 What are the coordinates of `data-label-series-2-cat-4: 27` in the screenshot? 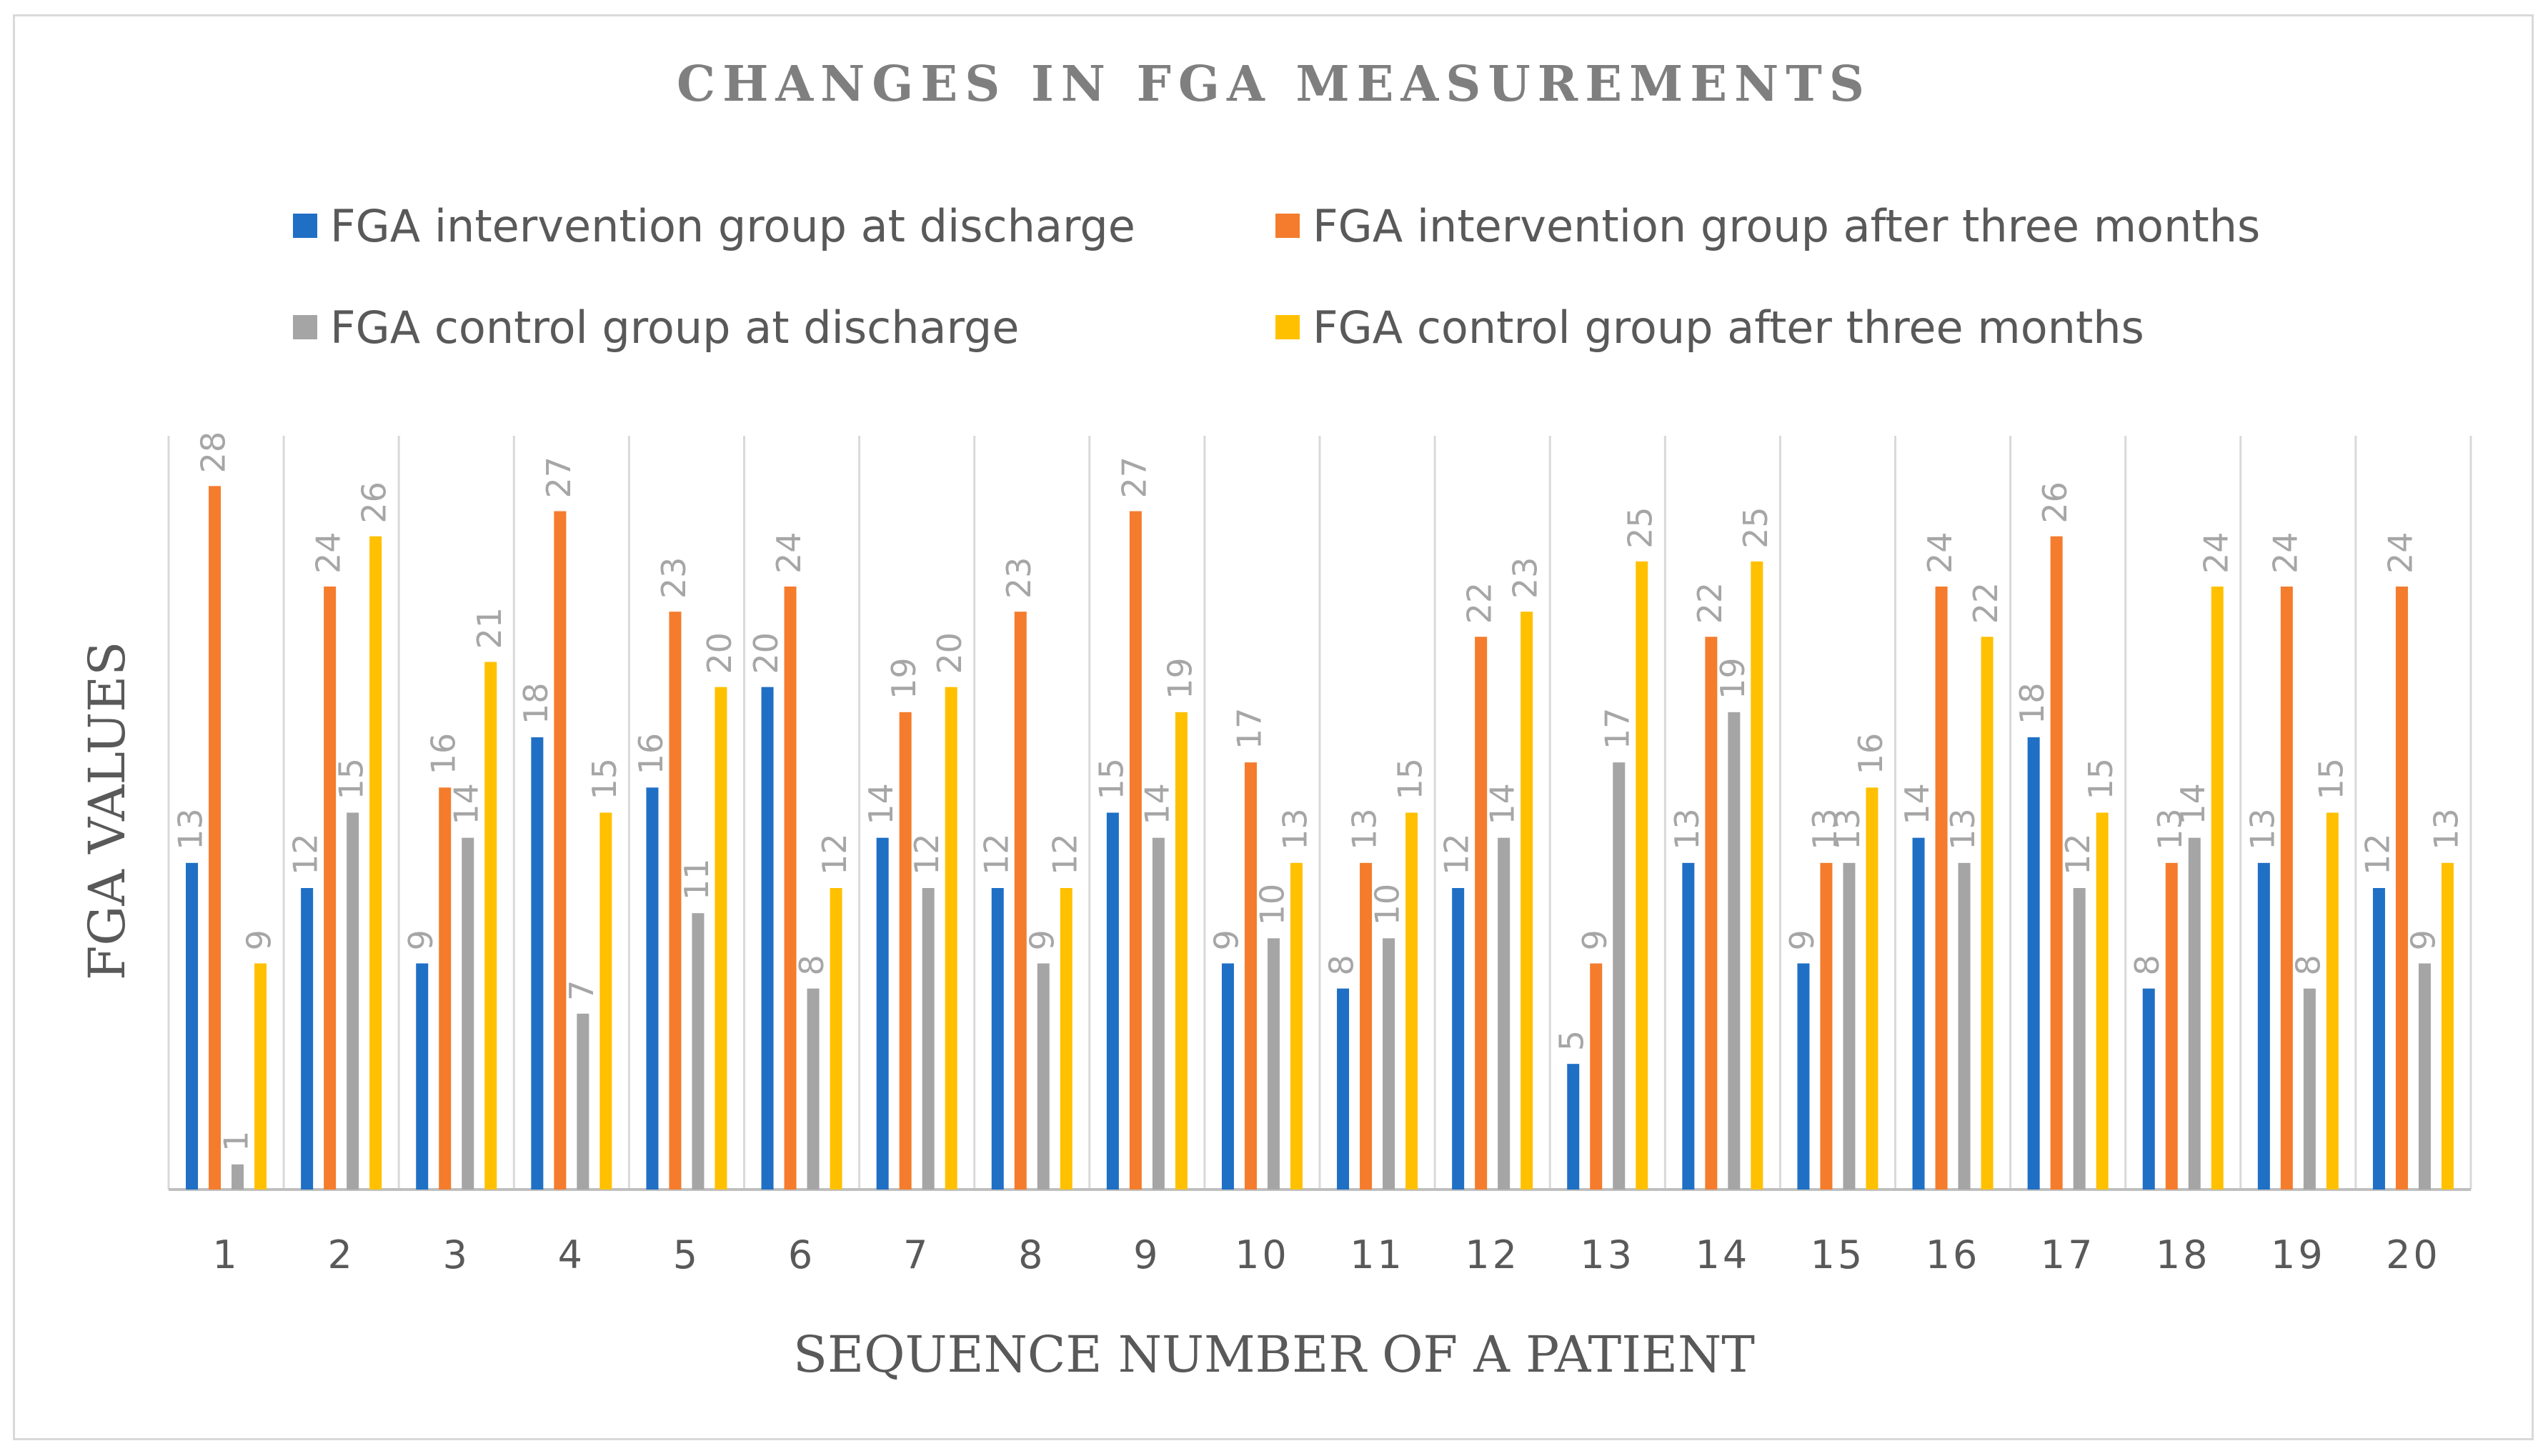 It's located at (558, 478).